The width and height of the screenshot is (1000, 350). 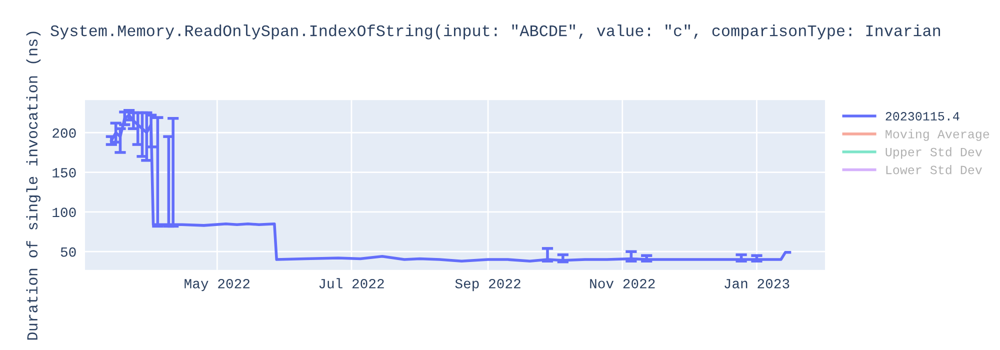 I want to click on legend-label: Lower Std Dev, so click(x=934, y=169).